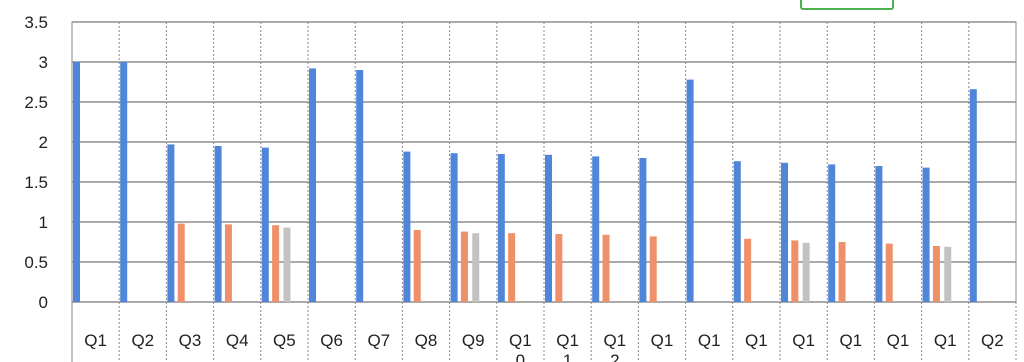  What do you see at coordinates (36, 182) in the screenshot?
I see `y-tick-label: 1.5` at bounding box center [36, 182].